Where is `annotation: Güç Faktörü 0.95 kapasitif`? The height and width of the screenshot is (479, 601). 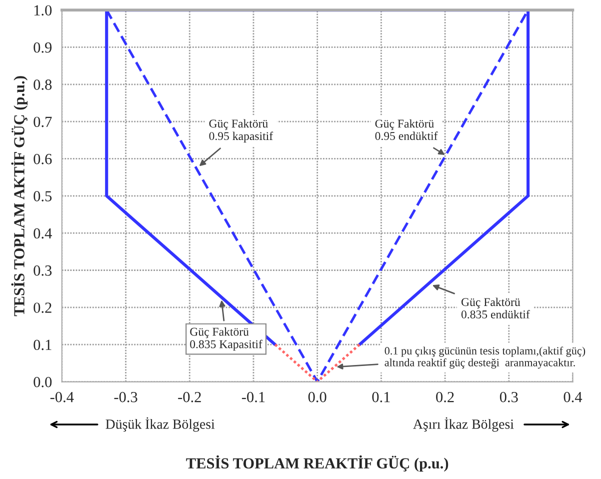 annotation: Güç Faktörü 0.95 kapasitif is located at coordinates (241, 130).